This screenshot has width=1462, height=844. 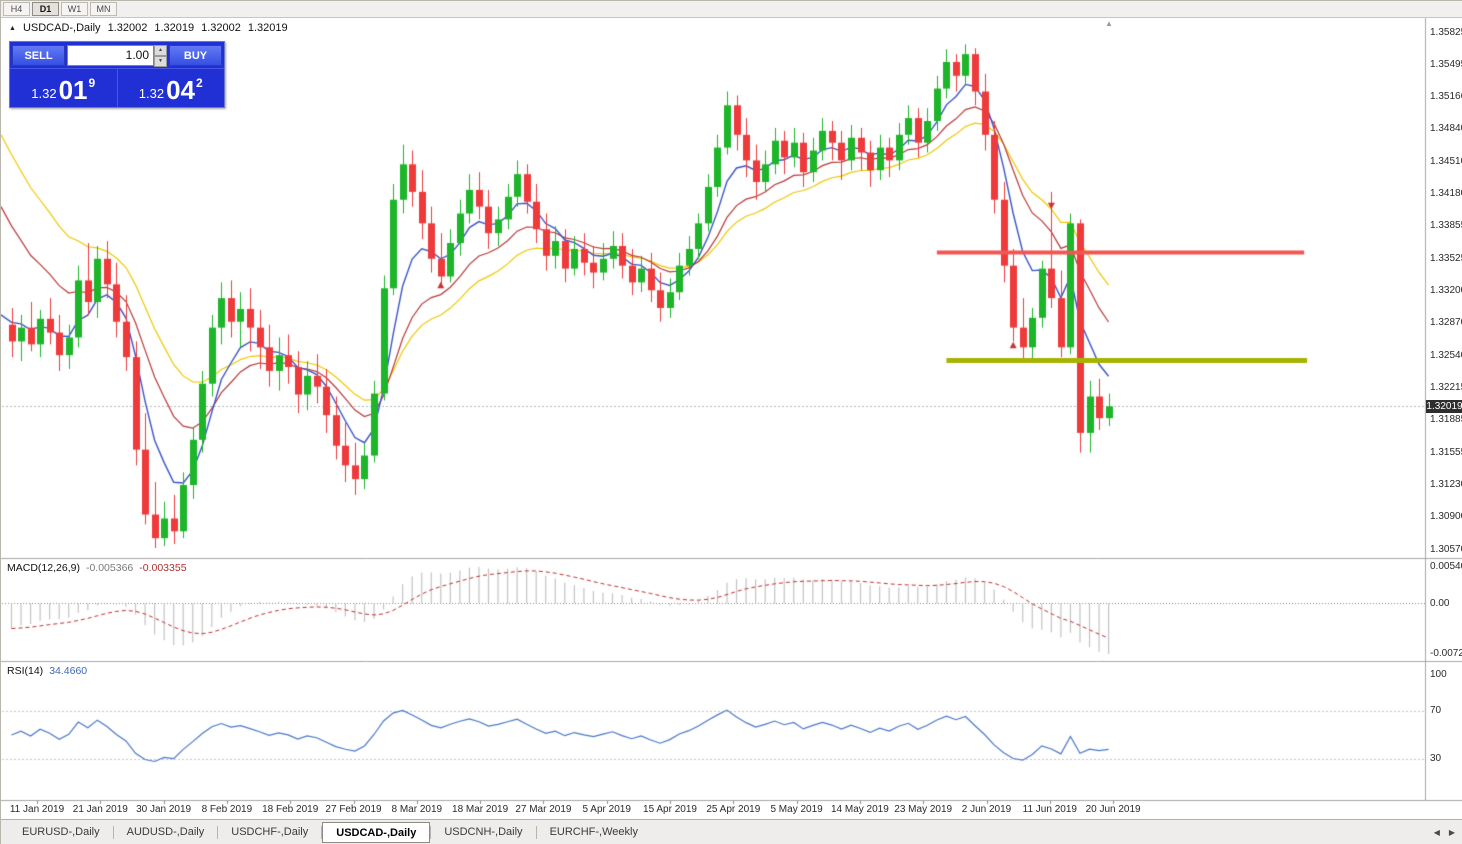 What do you see at coordinates (1436, 832) in the screenshot?
I see `tab-scroll-left-icon: ◀` at bounding box center [1436, 832].